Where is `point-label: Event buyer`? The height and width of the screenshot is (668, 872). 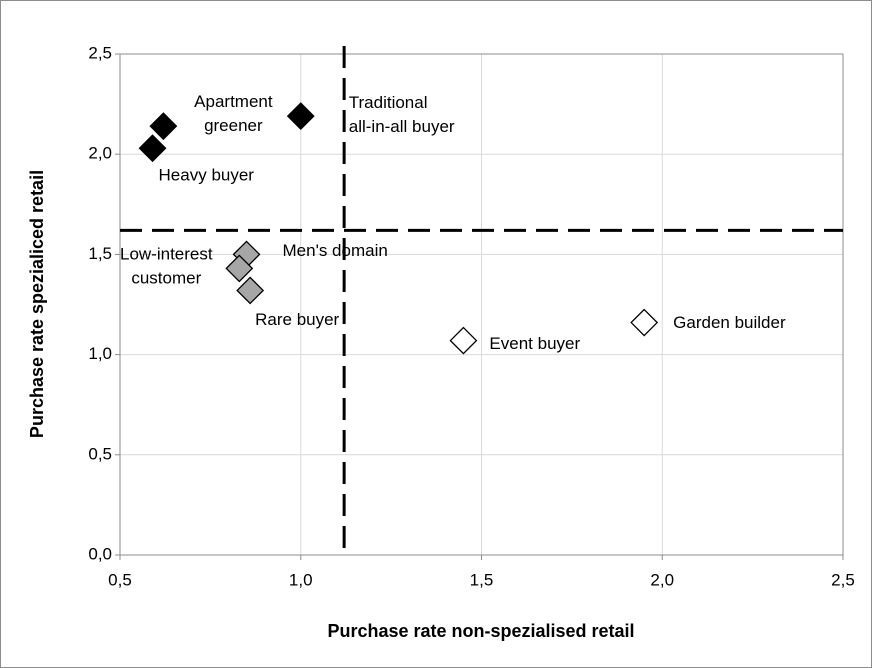
point-label: Event buyer is located at coordinates (534, 343).